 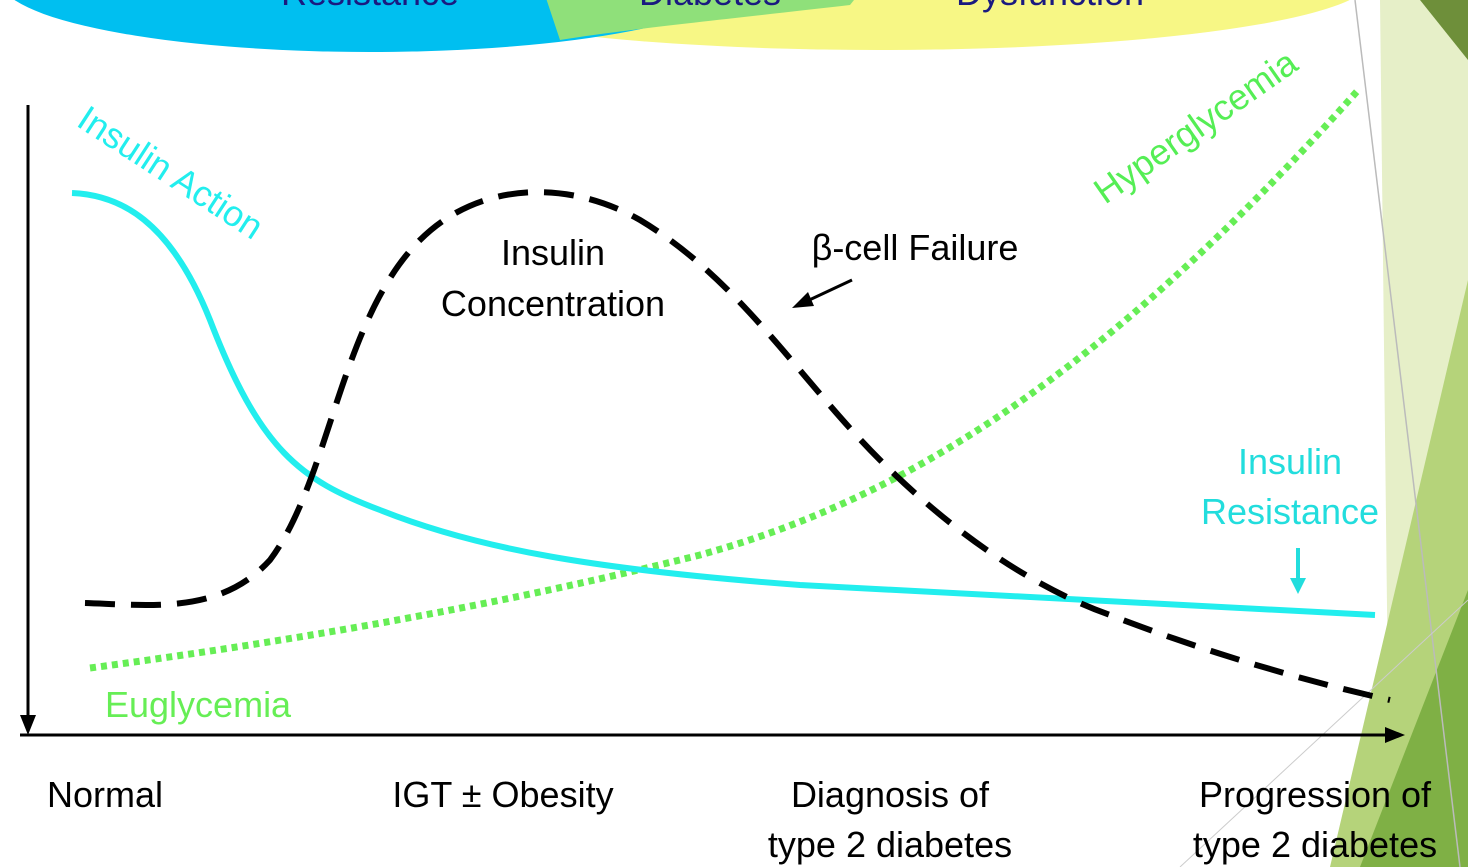 I want to click on decor-line, so click(x=1407, y=433).